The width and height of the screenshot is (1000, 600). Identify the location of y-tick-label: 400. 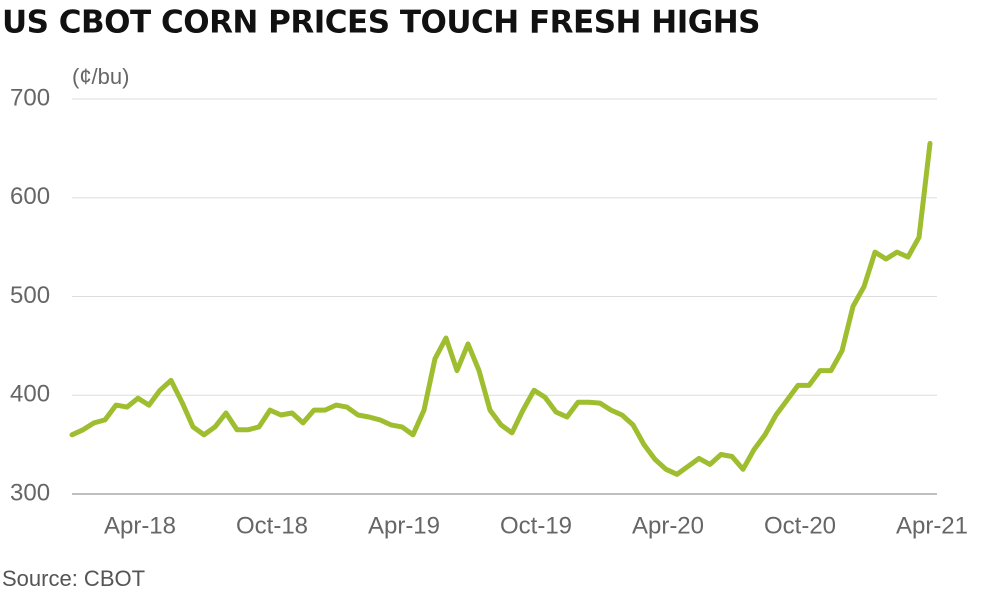
(30, 394).